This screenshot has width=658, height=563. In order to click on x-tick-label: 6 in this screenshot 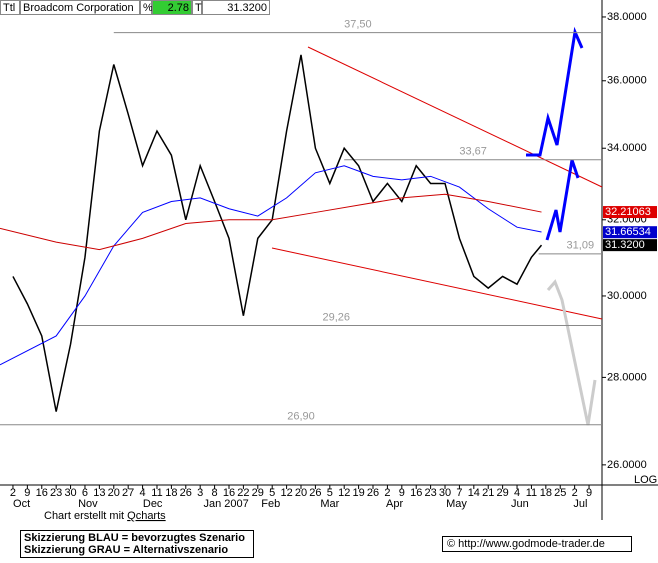, I will do `click(85, 493)`.